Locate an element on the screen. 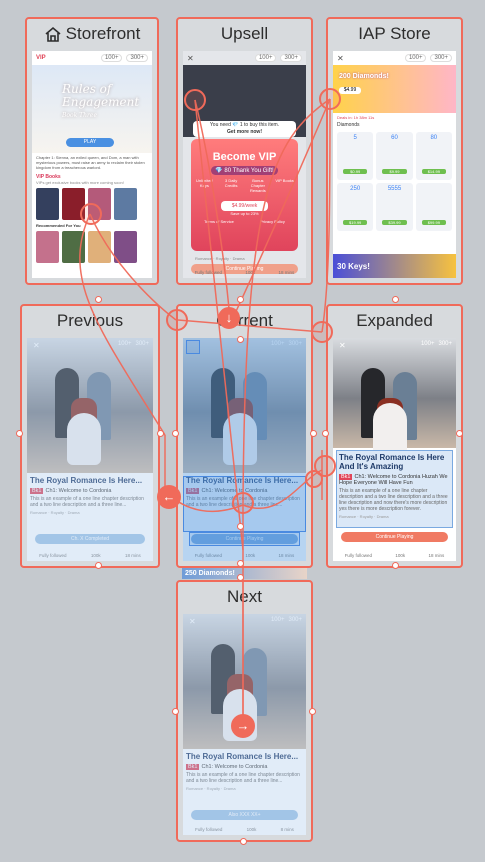 This screenshot has width=485, height=862. story-art: ✕ 100+ 300+ is located at coordinates (394, 396).